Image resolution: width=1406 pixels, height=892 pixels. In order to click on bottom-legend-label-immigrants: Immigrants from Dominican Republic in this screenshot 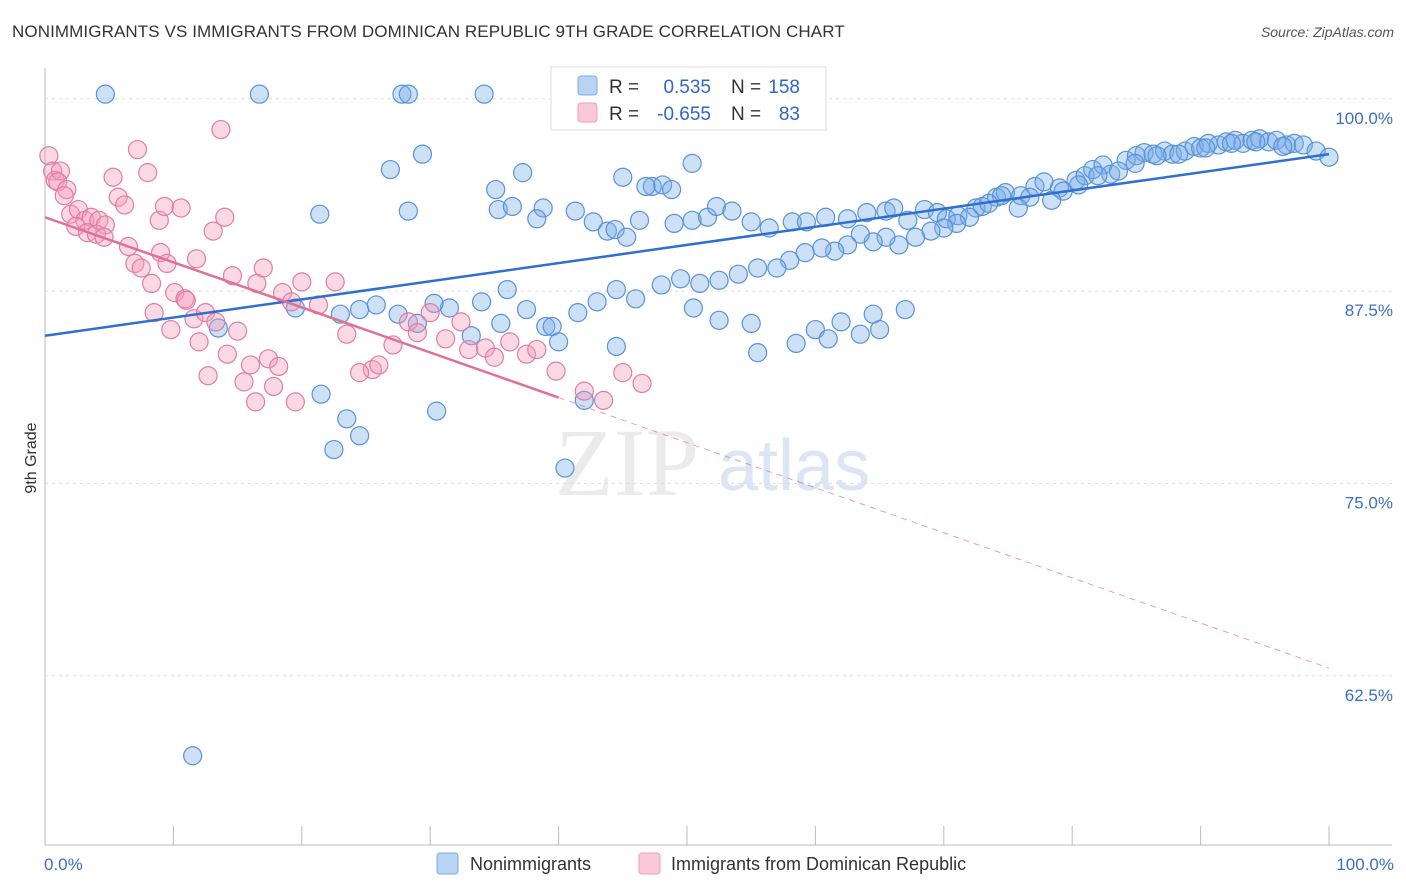, I will do `click(818, 864)`.